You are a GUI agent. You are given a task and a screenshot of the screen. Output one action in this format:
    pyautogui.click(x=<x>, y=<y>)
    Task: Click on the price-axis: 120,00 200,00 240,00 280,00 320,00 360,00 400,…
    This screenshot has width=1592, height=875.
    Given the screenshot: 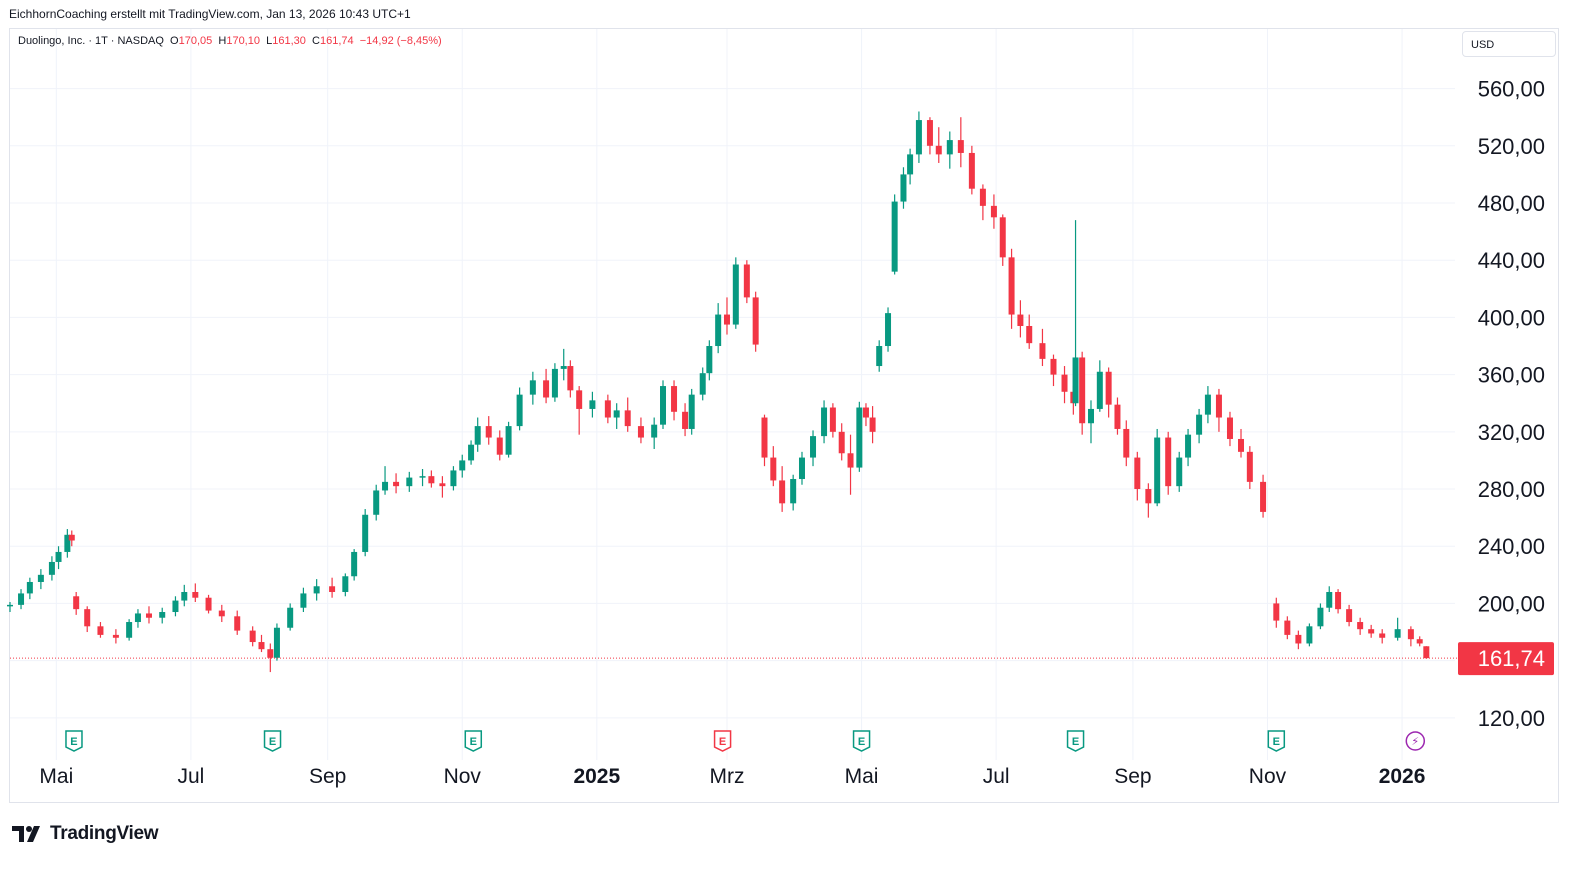 What is the action you would take?
    pyautogui.click(x=1511, y=404)
    